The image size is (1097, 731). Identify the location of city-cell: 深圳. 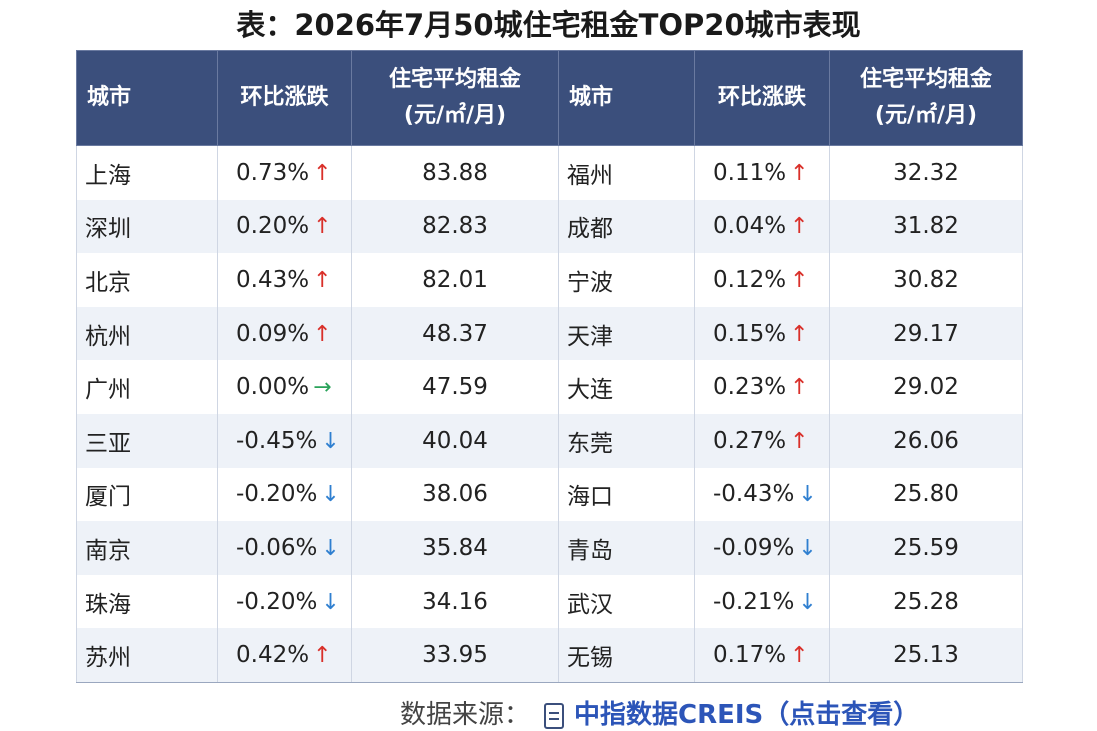
(147, 226).